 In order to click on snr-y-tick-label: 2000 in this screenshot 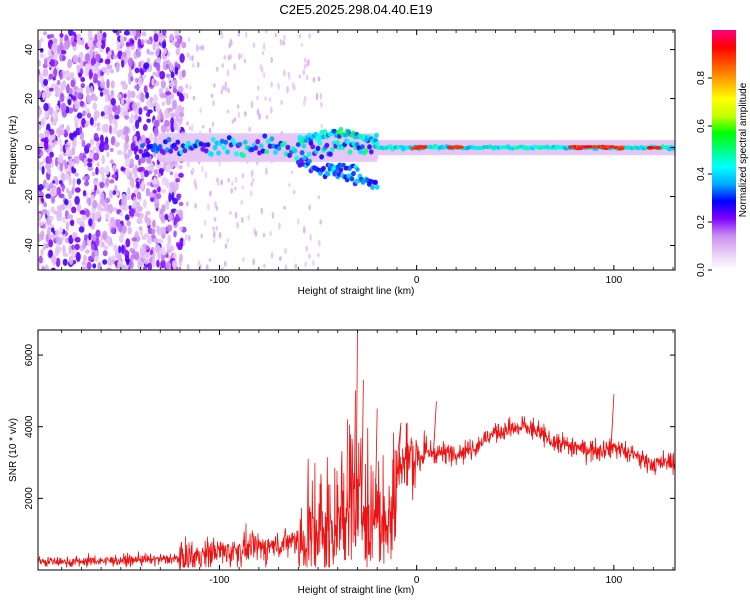, I will do `click(29, 498)`.